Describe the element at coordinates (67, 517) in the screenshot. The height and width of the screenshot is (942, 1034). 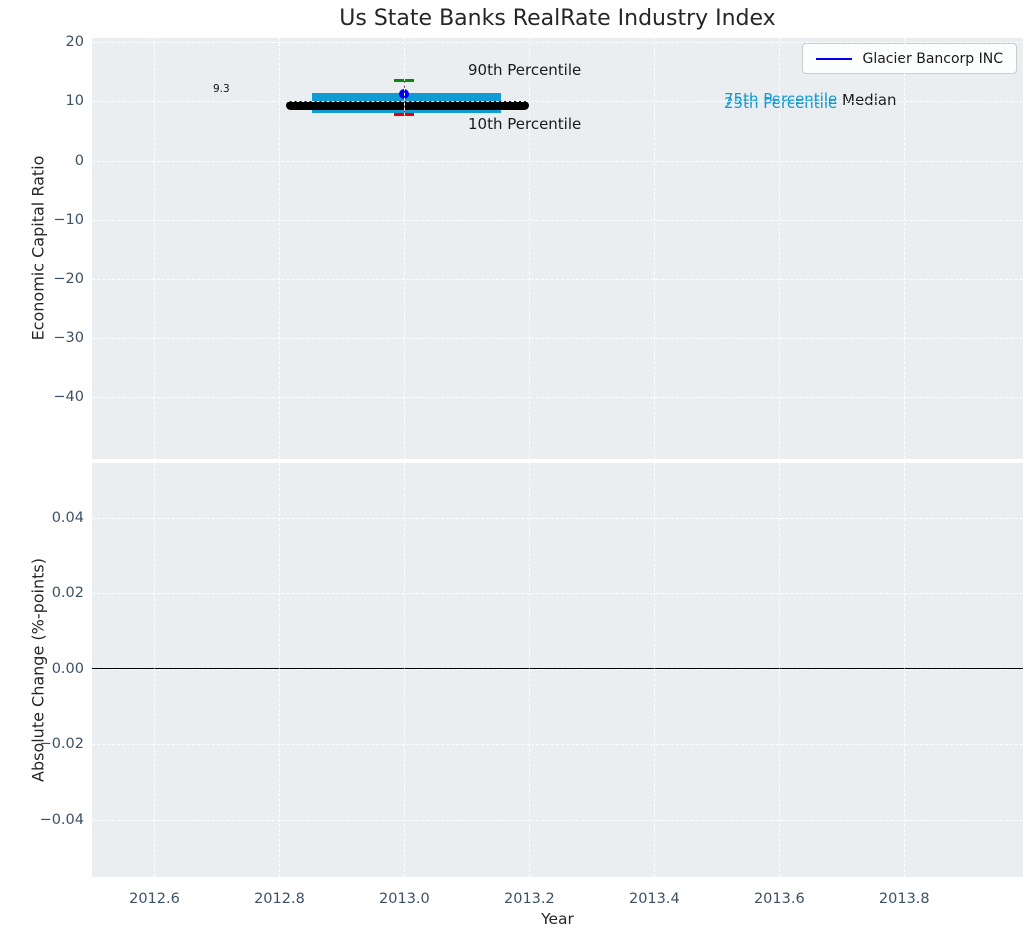
I see `y-tick-label: 0.04` at that location.